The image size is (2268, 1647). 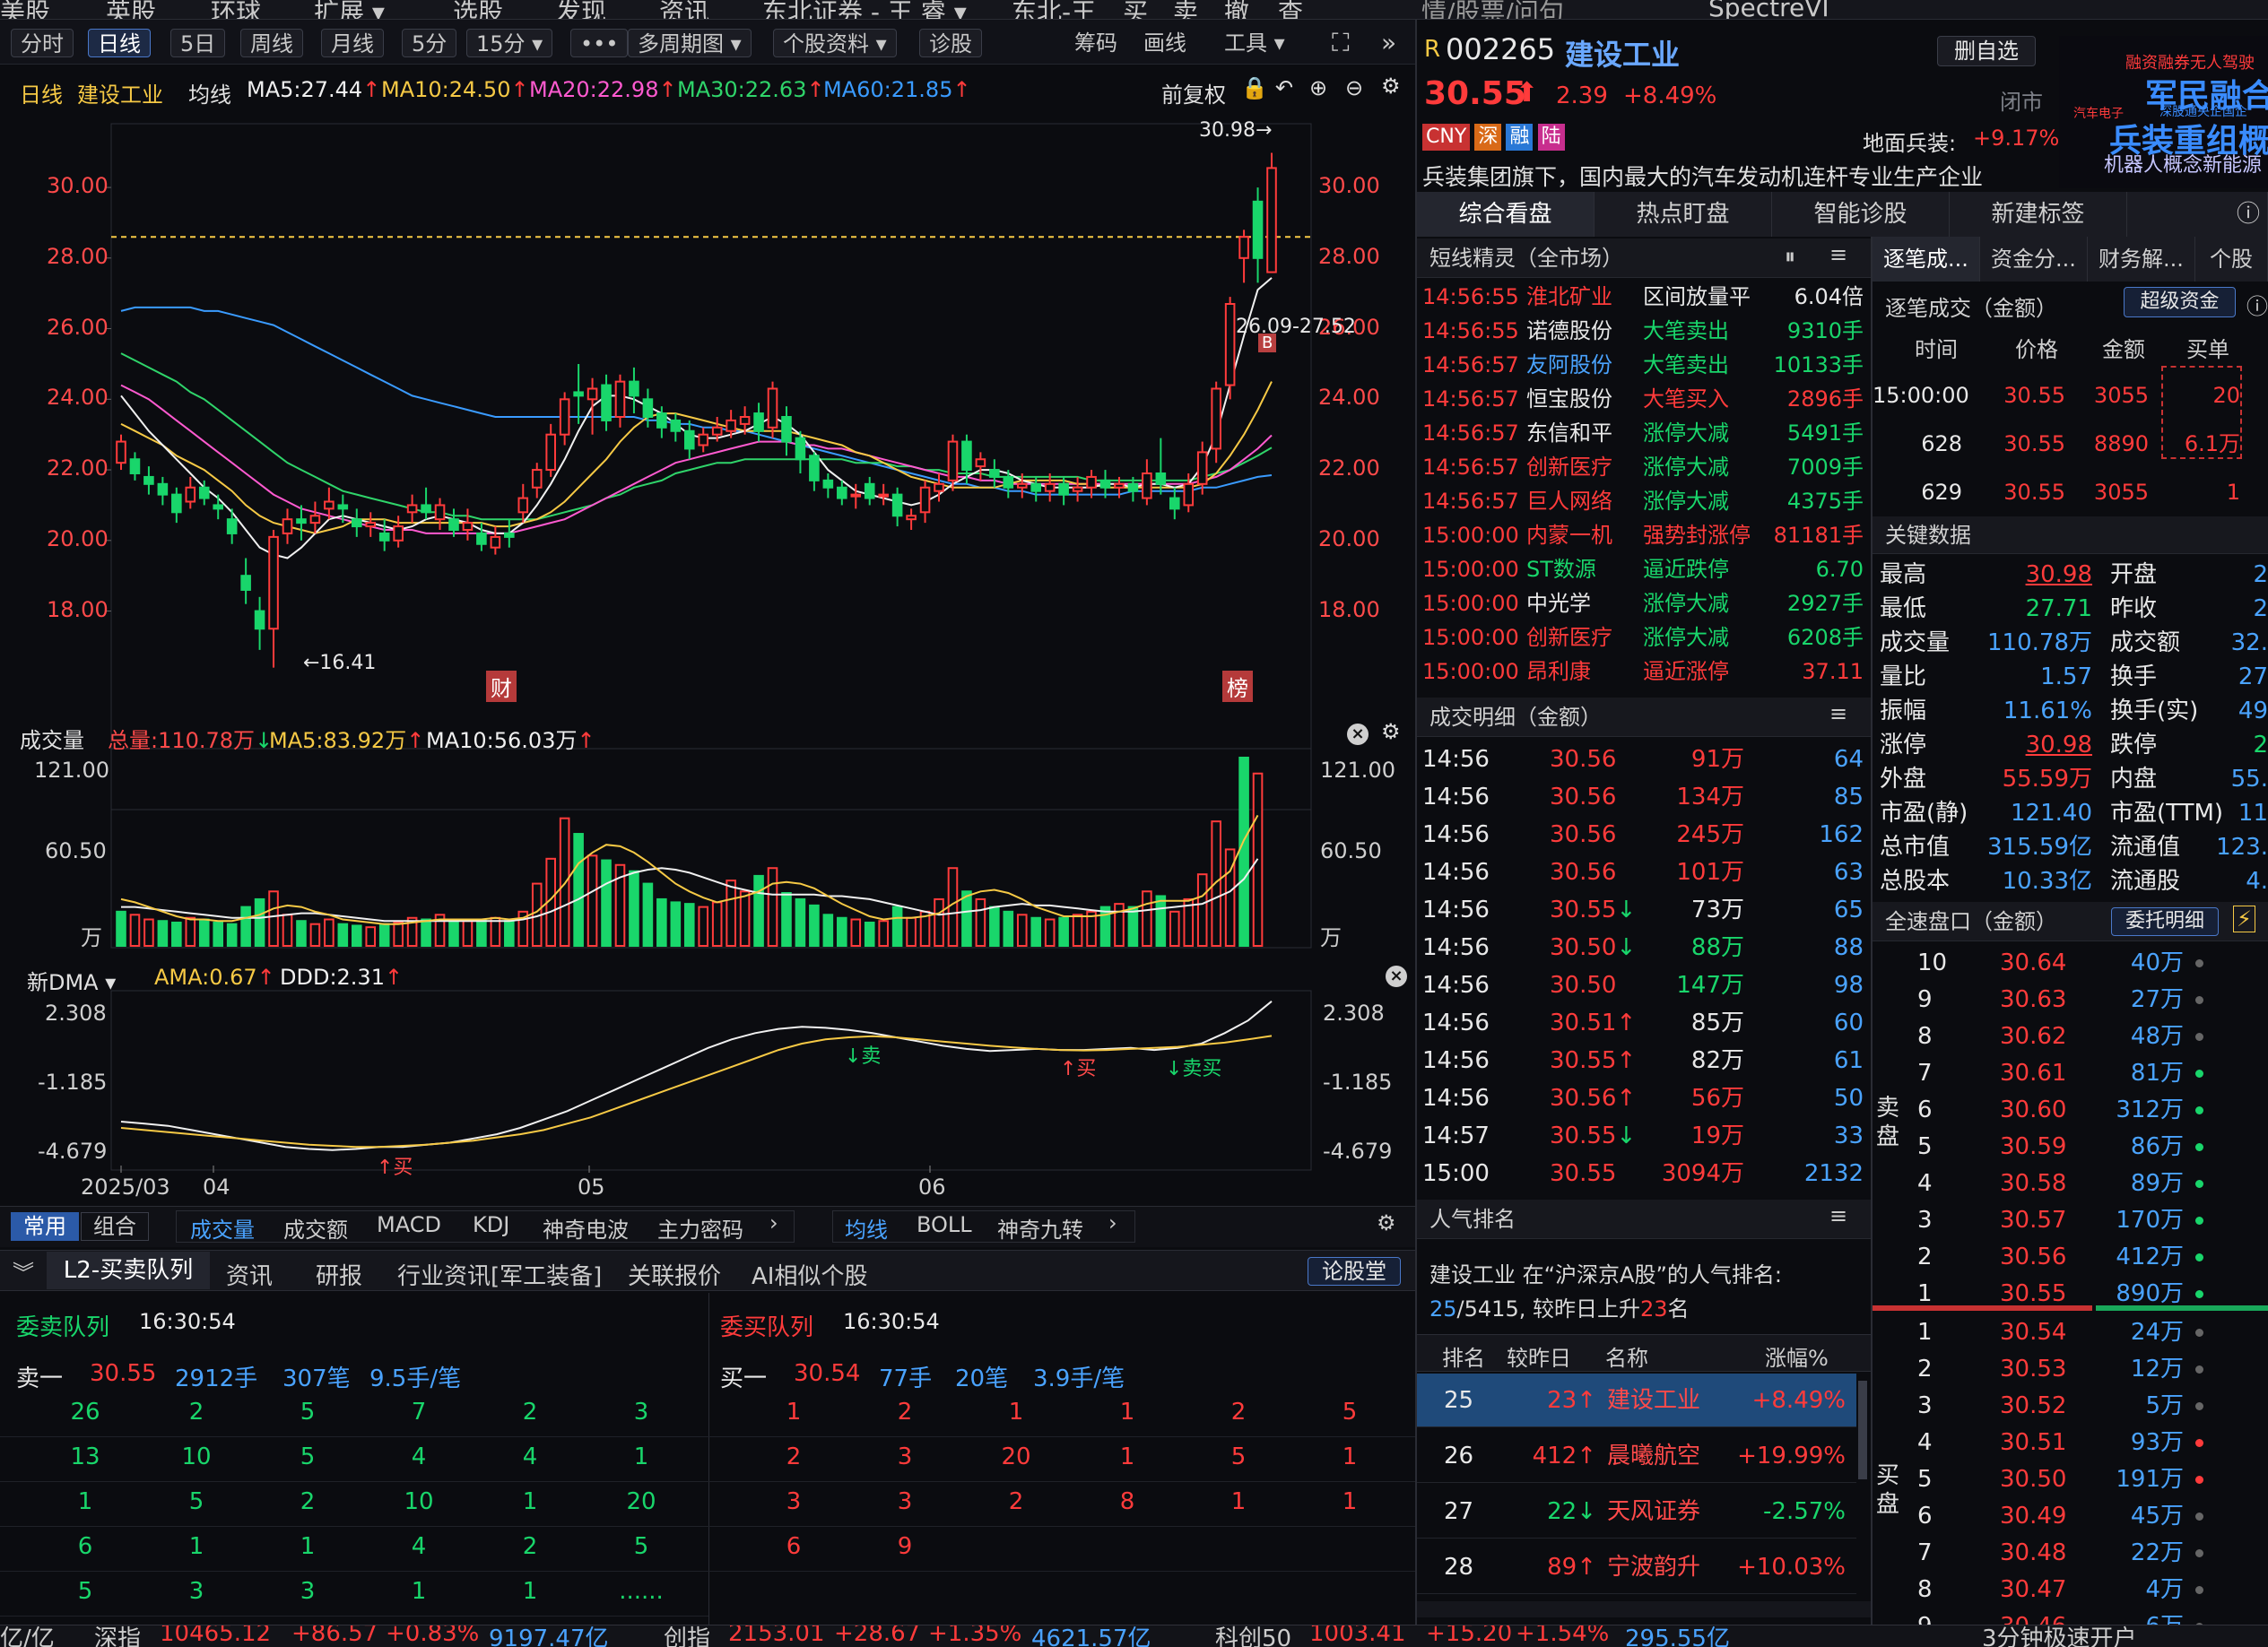 I want to click on wizard-stock: 诺德股份, so click(x=1569, y=330).